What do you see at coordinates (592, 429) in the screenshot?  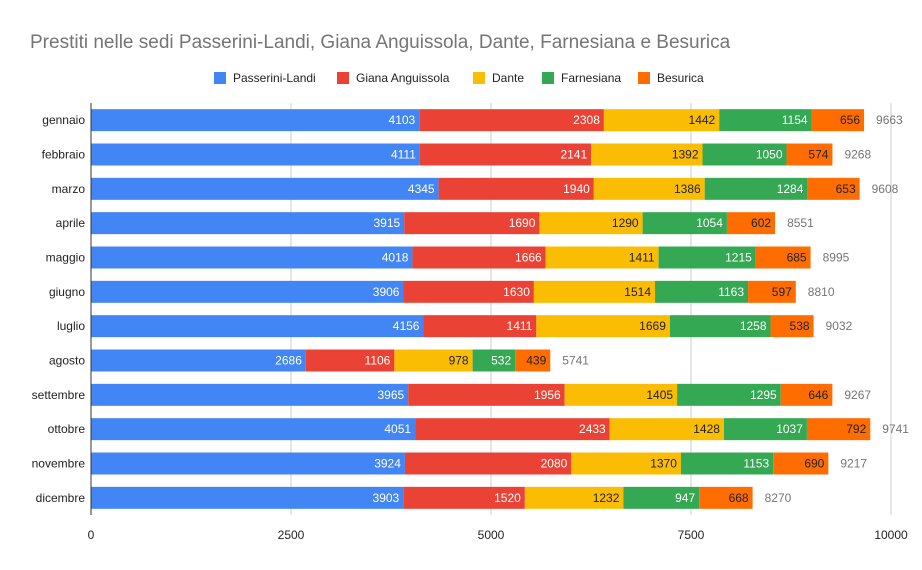 I see `data-label-giana-anguissola: 2433` at bounding box center [592, 429].